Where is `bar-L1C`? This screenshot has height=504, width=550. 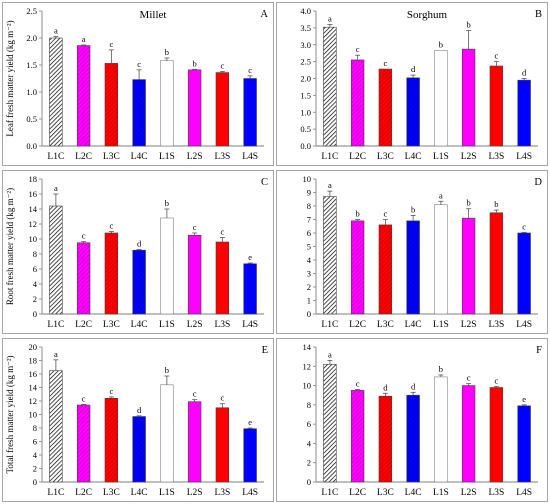 bar-L1C is located at coordinates (330, 86).